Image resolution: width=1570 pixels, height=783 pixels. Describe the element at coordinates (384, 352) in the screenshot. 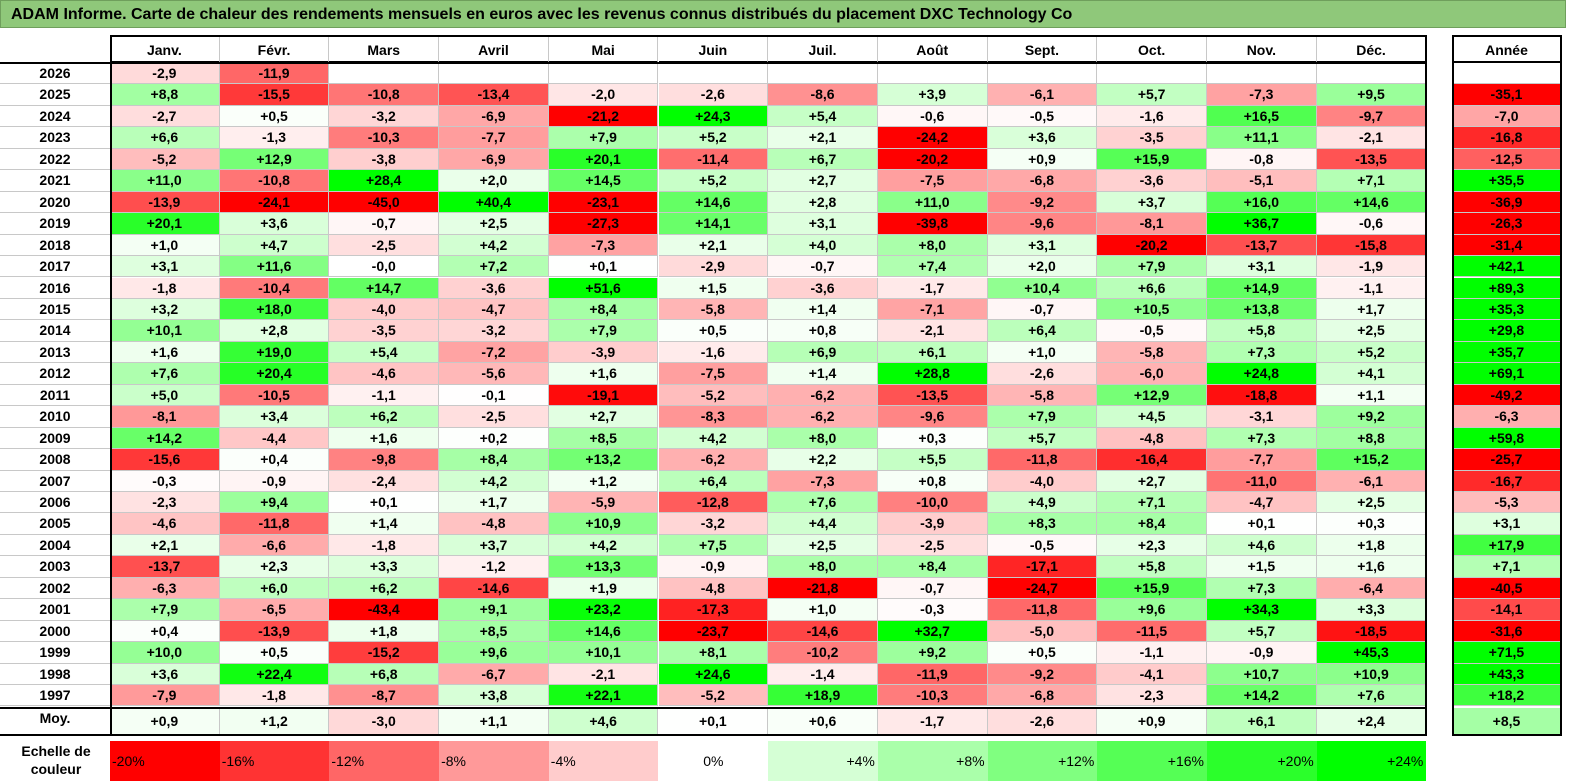

I see `heatmap-cell: +5,4` at that location.